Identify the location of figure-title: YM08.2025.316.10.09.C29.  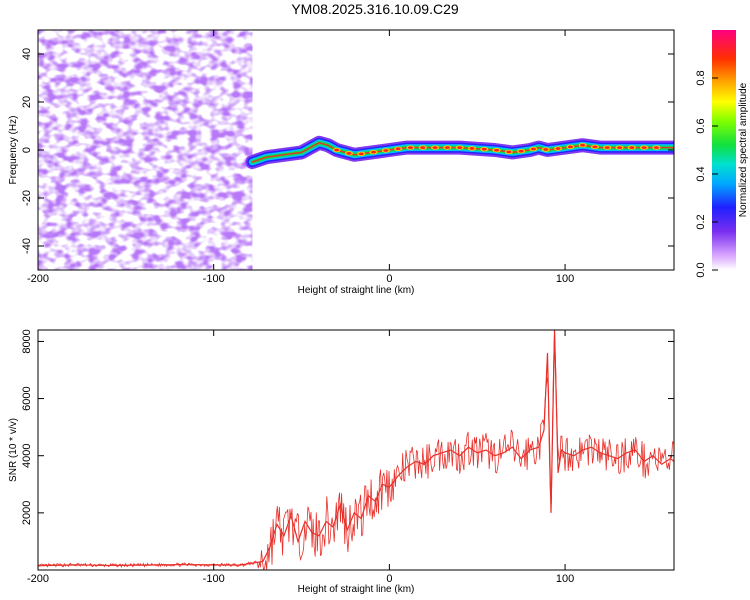
(375, 9).